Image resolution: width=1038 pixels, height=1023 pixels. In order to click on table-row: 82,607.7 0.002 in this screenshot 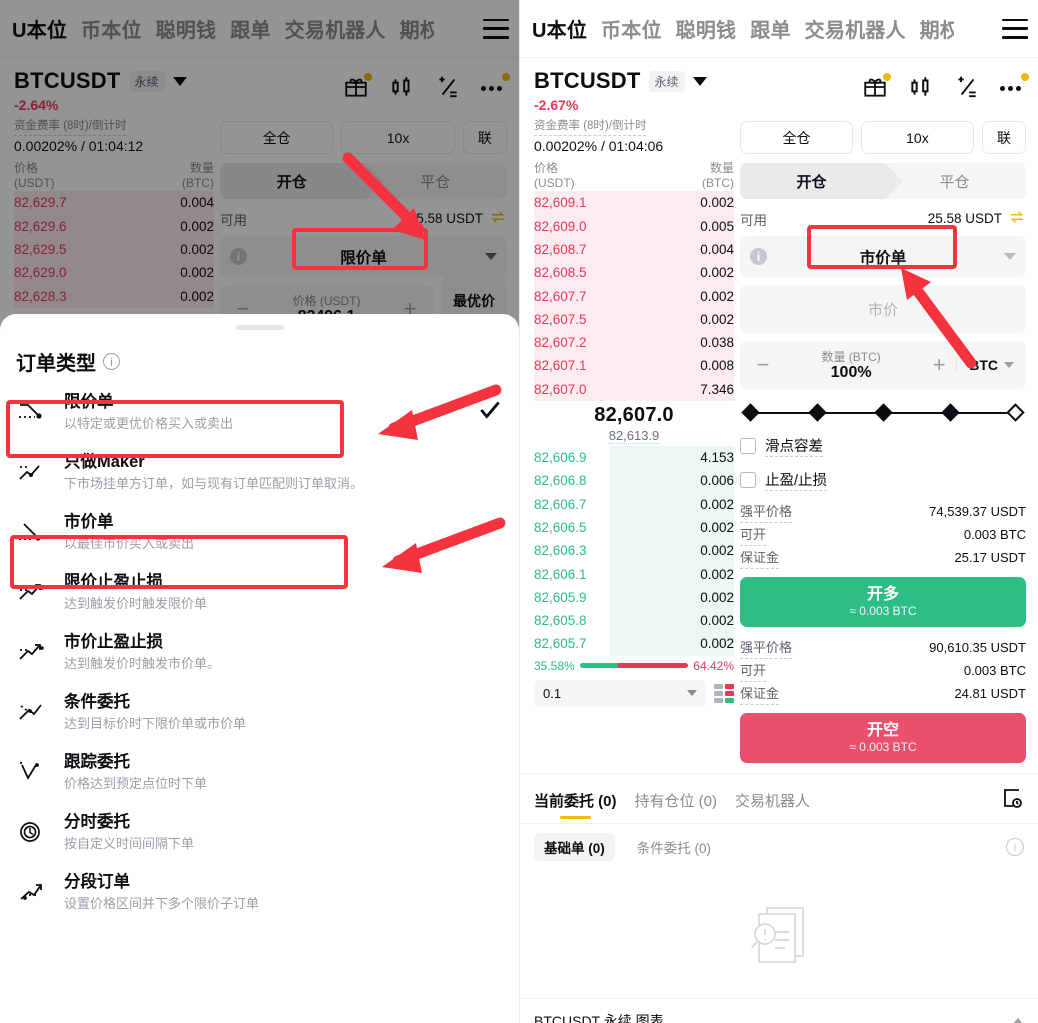, I will do `click(634, 296)`.